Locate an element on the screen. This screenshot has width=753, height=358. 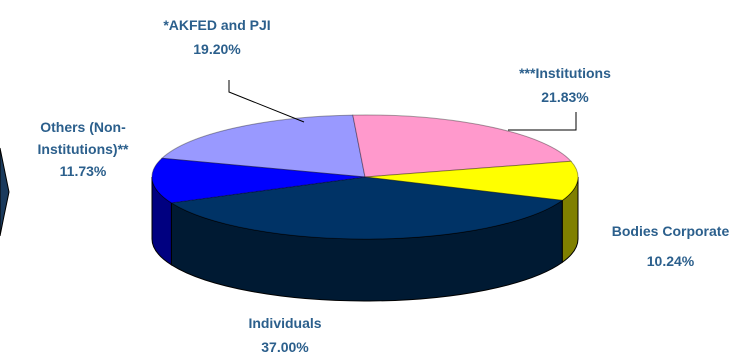
label-individuals-value: 37.00% is located at coordinates (285, 347).